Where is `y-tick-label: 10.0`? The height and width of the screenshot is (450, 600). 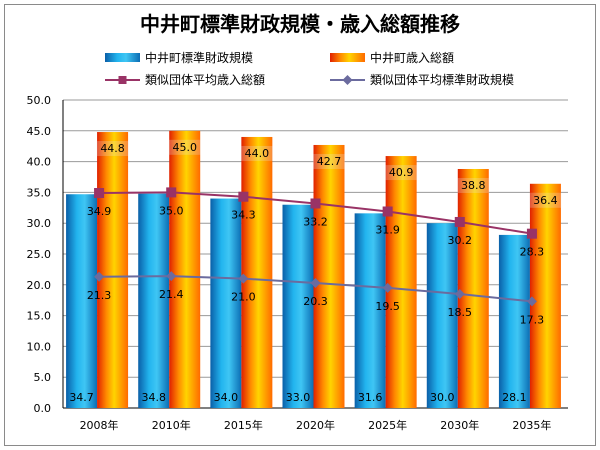 y-tick-label: 10.0 is located at coordinates (39, 346).